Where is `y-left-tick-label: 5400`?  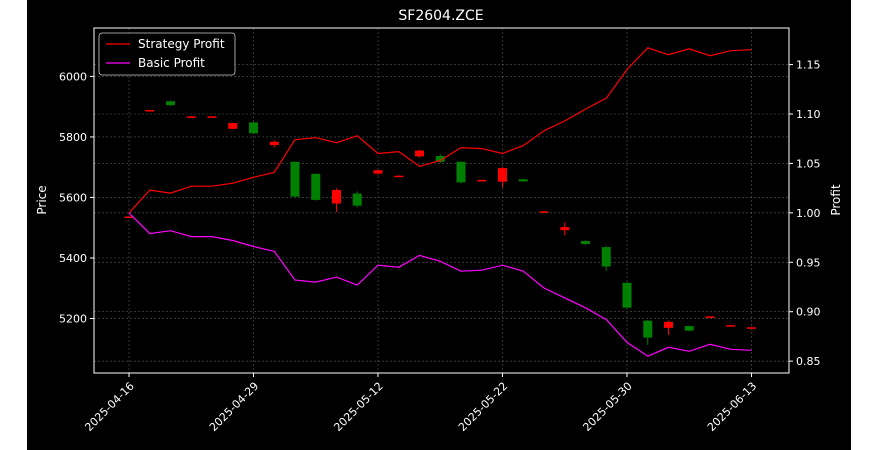 y-left-tick-label: 5400 is located at coordinates (73, 258).